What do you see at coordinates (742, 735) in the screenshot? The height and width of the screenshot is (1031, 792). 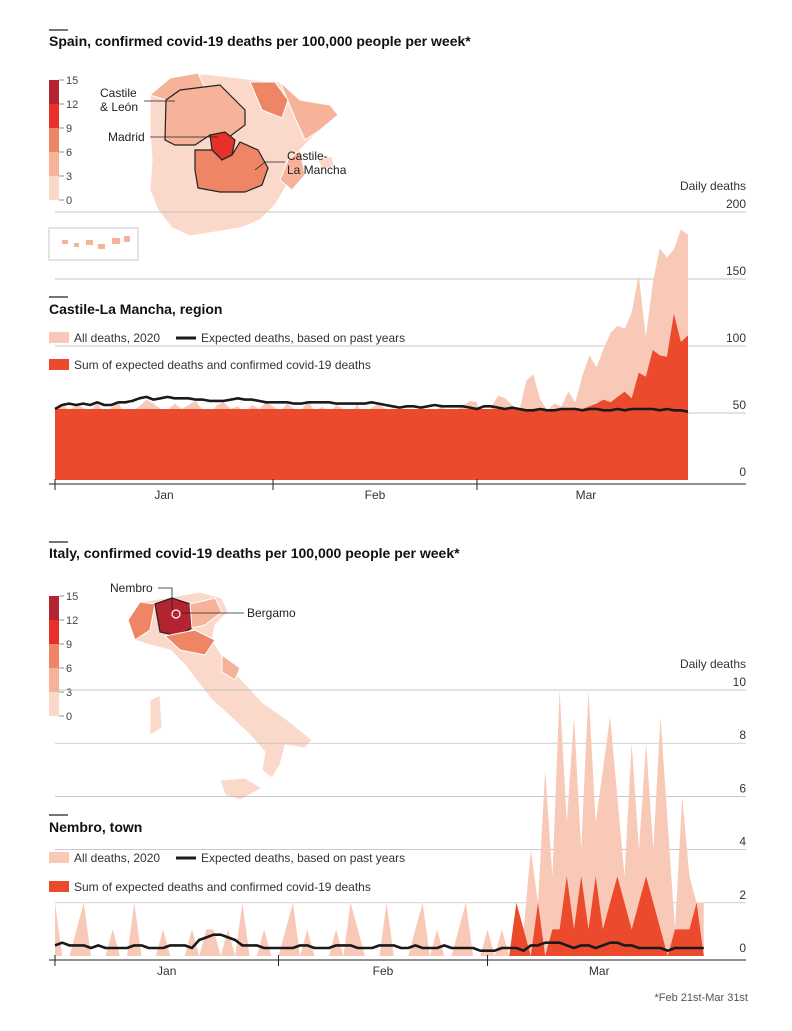 I see `y-tick-label: 8` at bounding box center [742, 735].